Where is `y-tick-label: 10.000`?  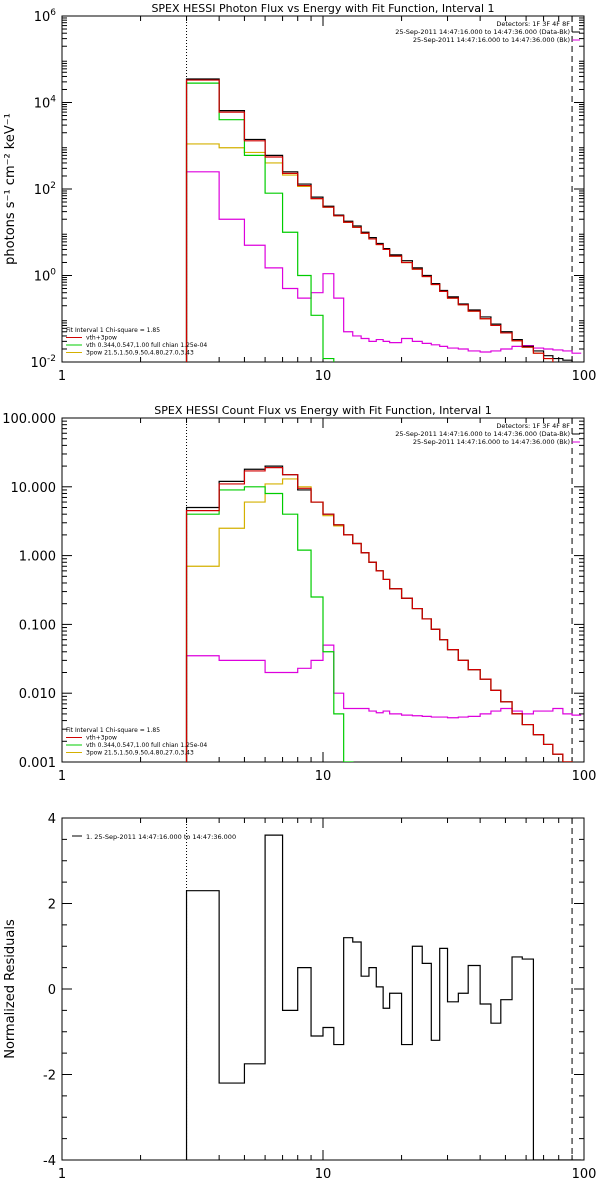
y-tick-label: 10.000 is located at coordinates (34, 488).